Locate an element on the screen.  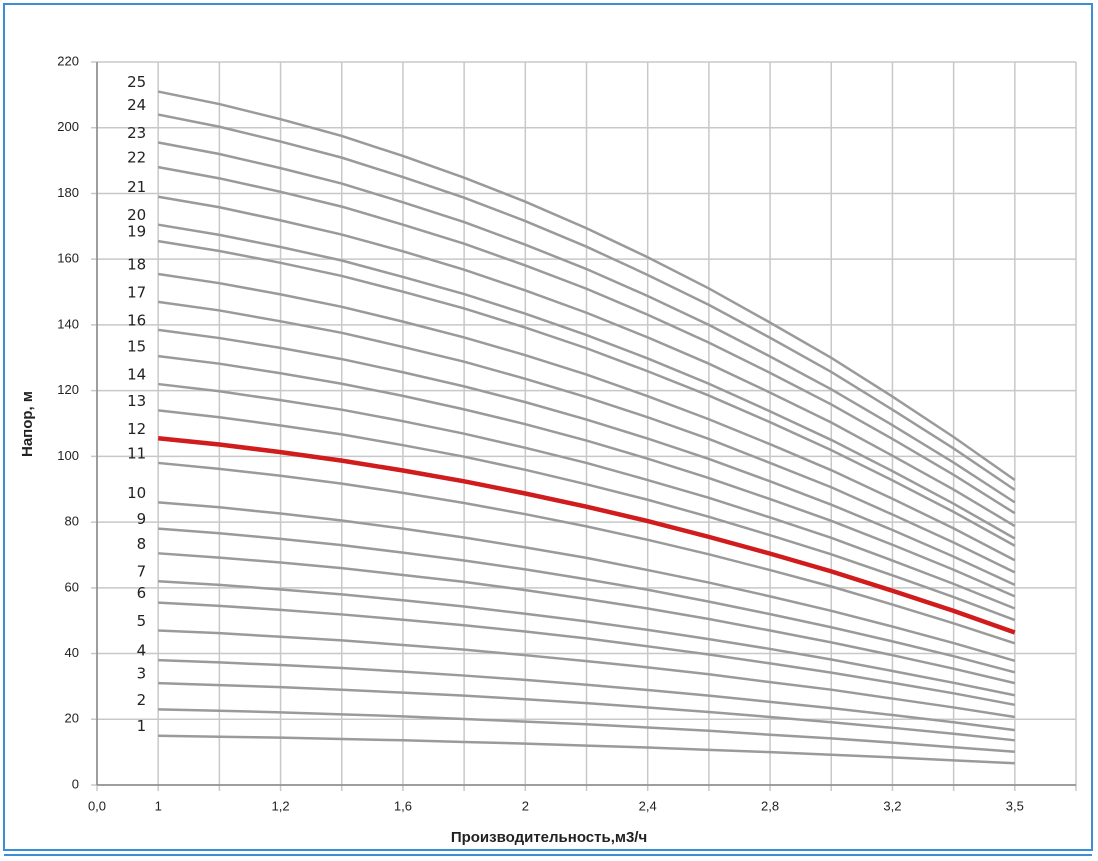
y-axis-title: Напор, м is located at coordinates (27, 424).